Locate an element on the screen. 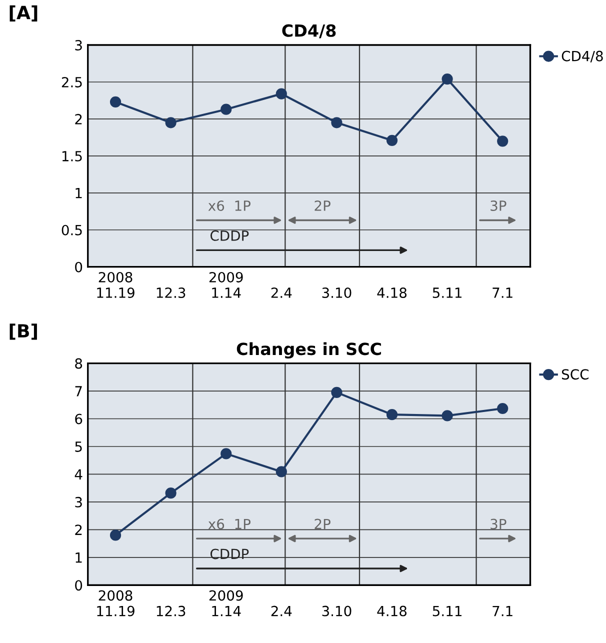 Image resolution: width=606 pixels, height=643 pixels. y-tick-label: 8 is located at coordinates (78, 363).